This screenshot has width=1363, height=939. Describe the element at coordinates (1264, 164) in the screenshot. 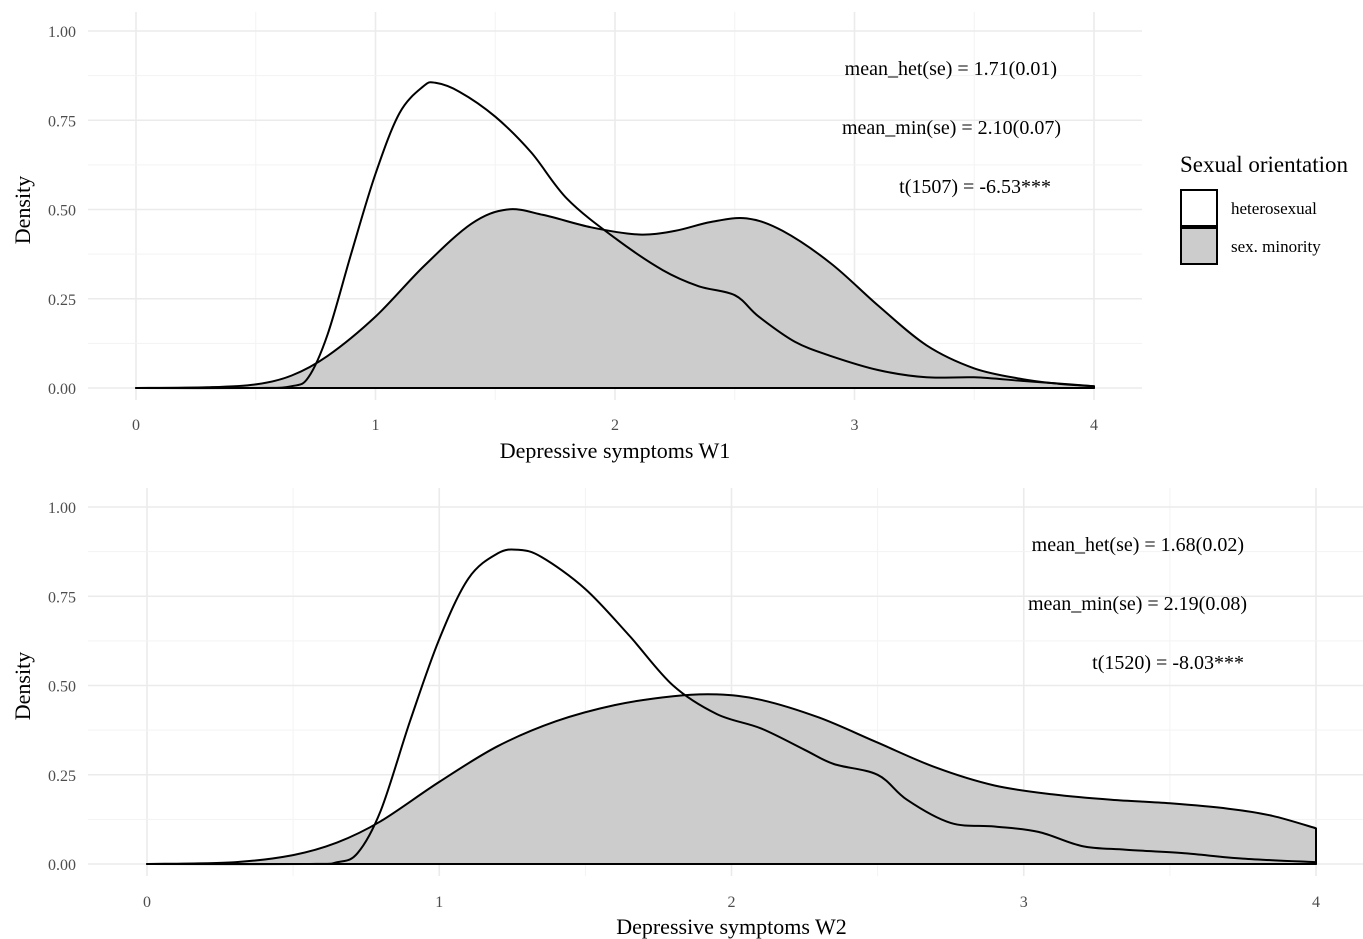

I see `legend-title: Sexual orientation` at that location.